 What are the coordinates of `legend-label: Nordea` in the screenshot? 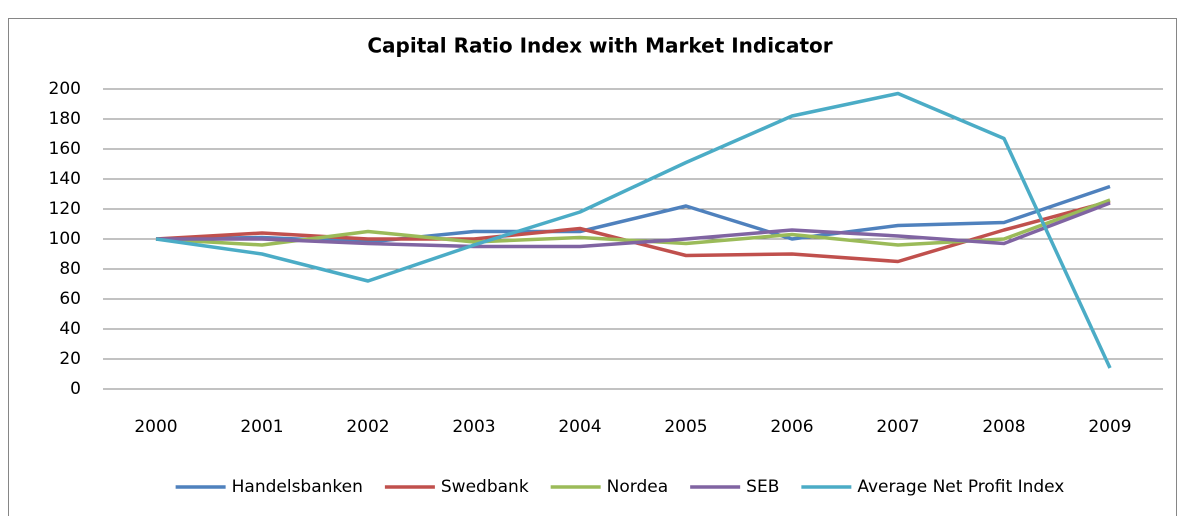 It's located at (637, 487).